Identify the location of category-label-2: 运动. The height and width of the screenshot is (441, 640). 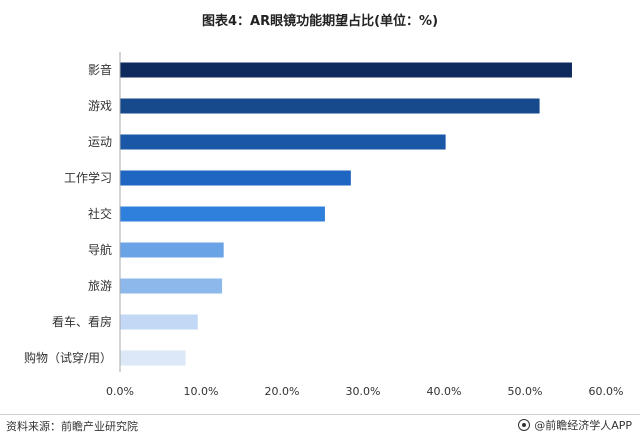
(100, 142).